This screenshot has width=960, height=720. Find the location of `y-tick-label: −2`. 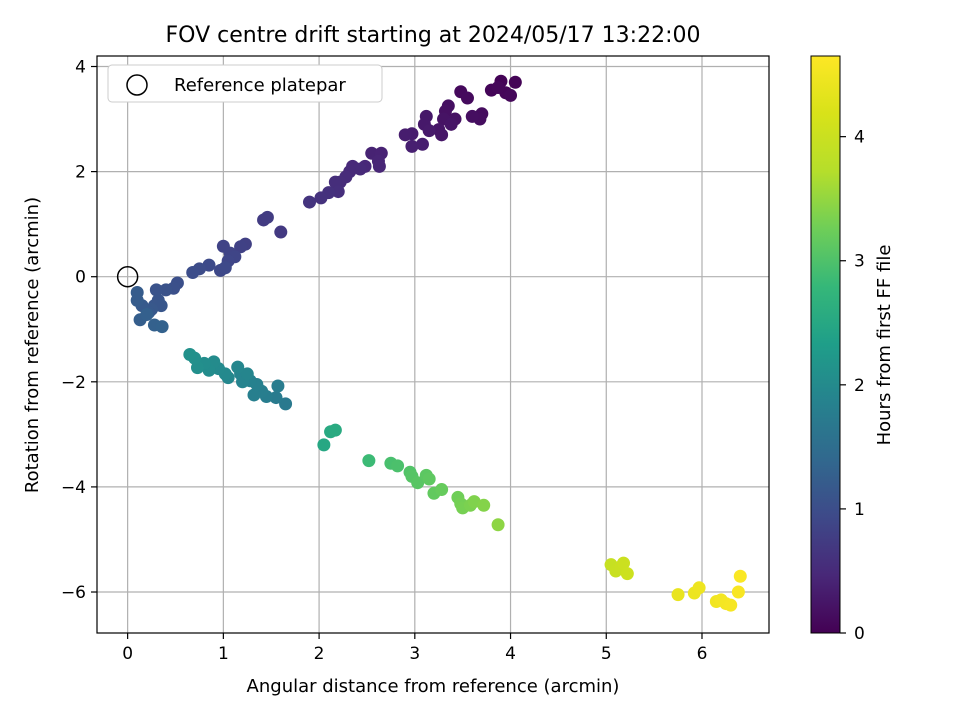

y-tick-label: −2 is located at coordinates (73, 383).